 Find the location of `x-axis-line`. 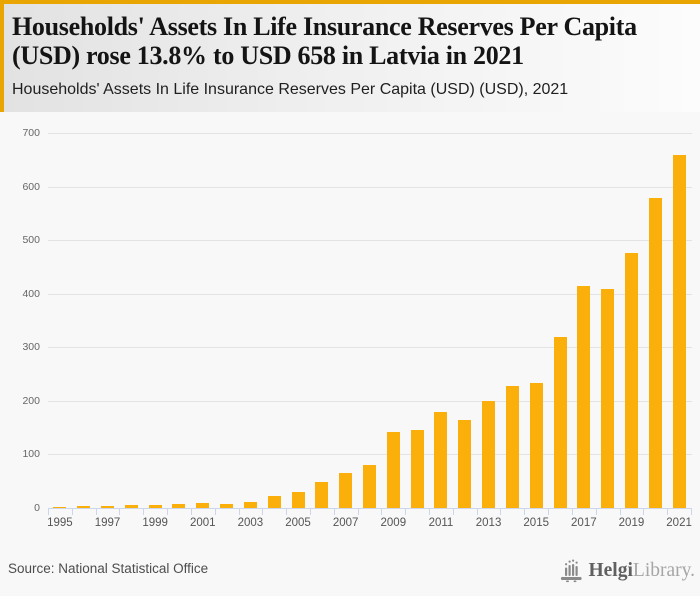

x-axis-line is located at coordinates (370, 508).